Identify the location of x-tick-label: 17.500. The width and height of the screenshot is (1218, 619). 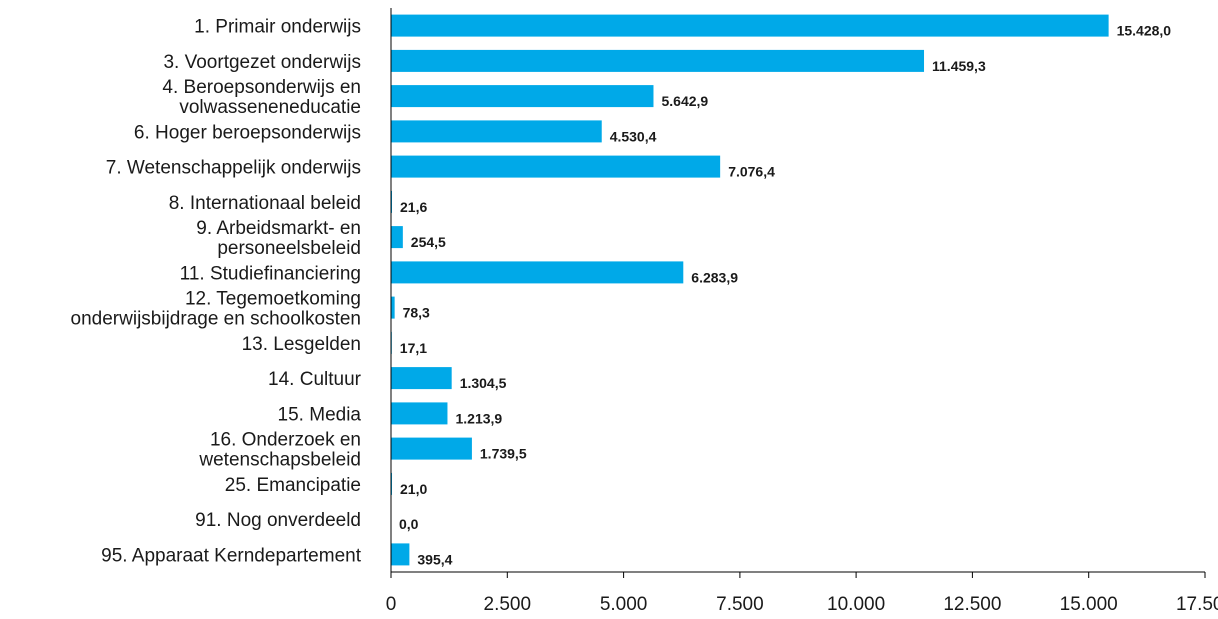
(1197, 604).